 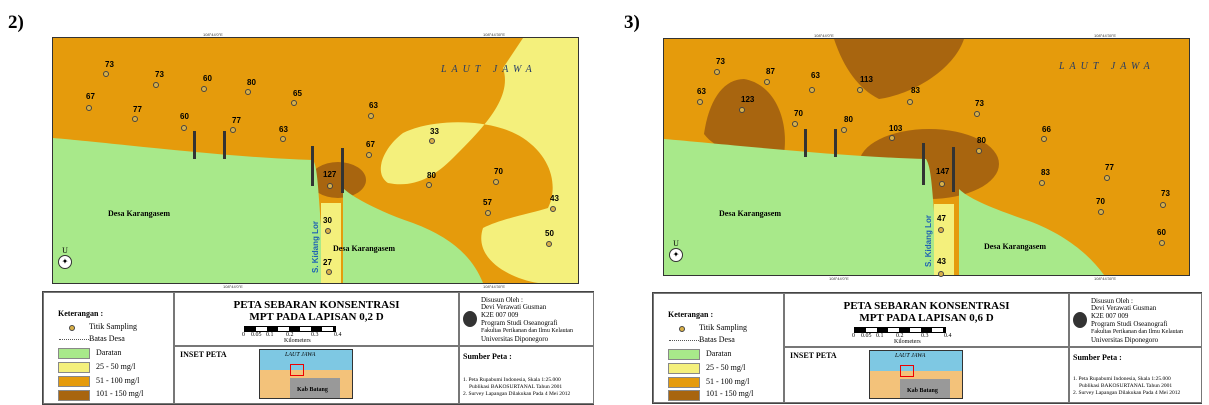 I want to click on university-logo-icon, so click(x=1080, y=320).